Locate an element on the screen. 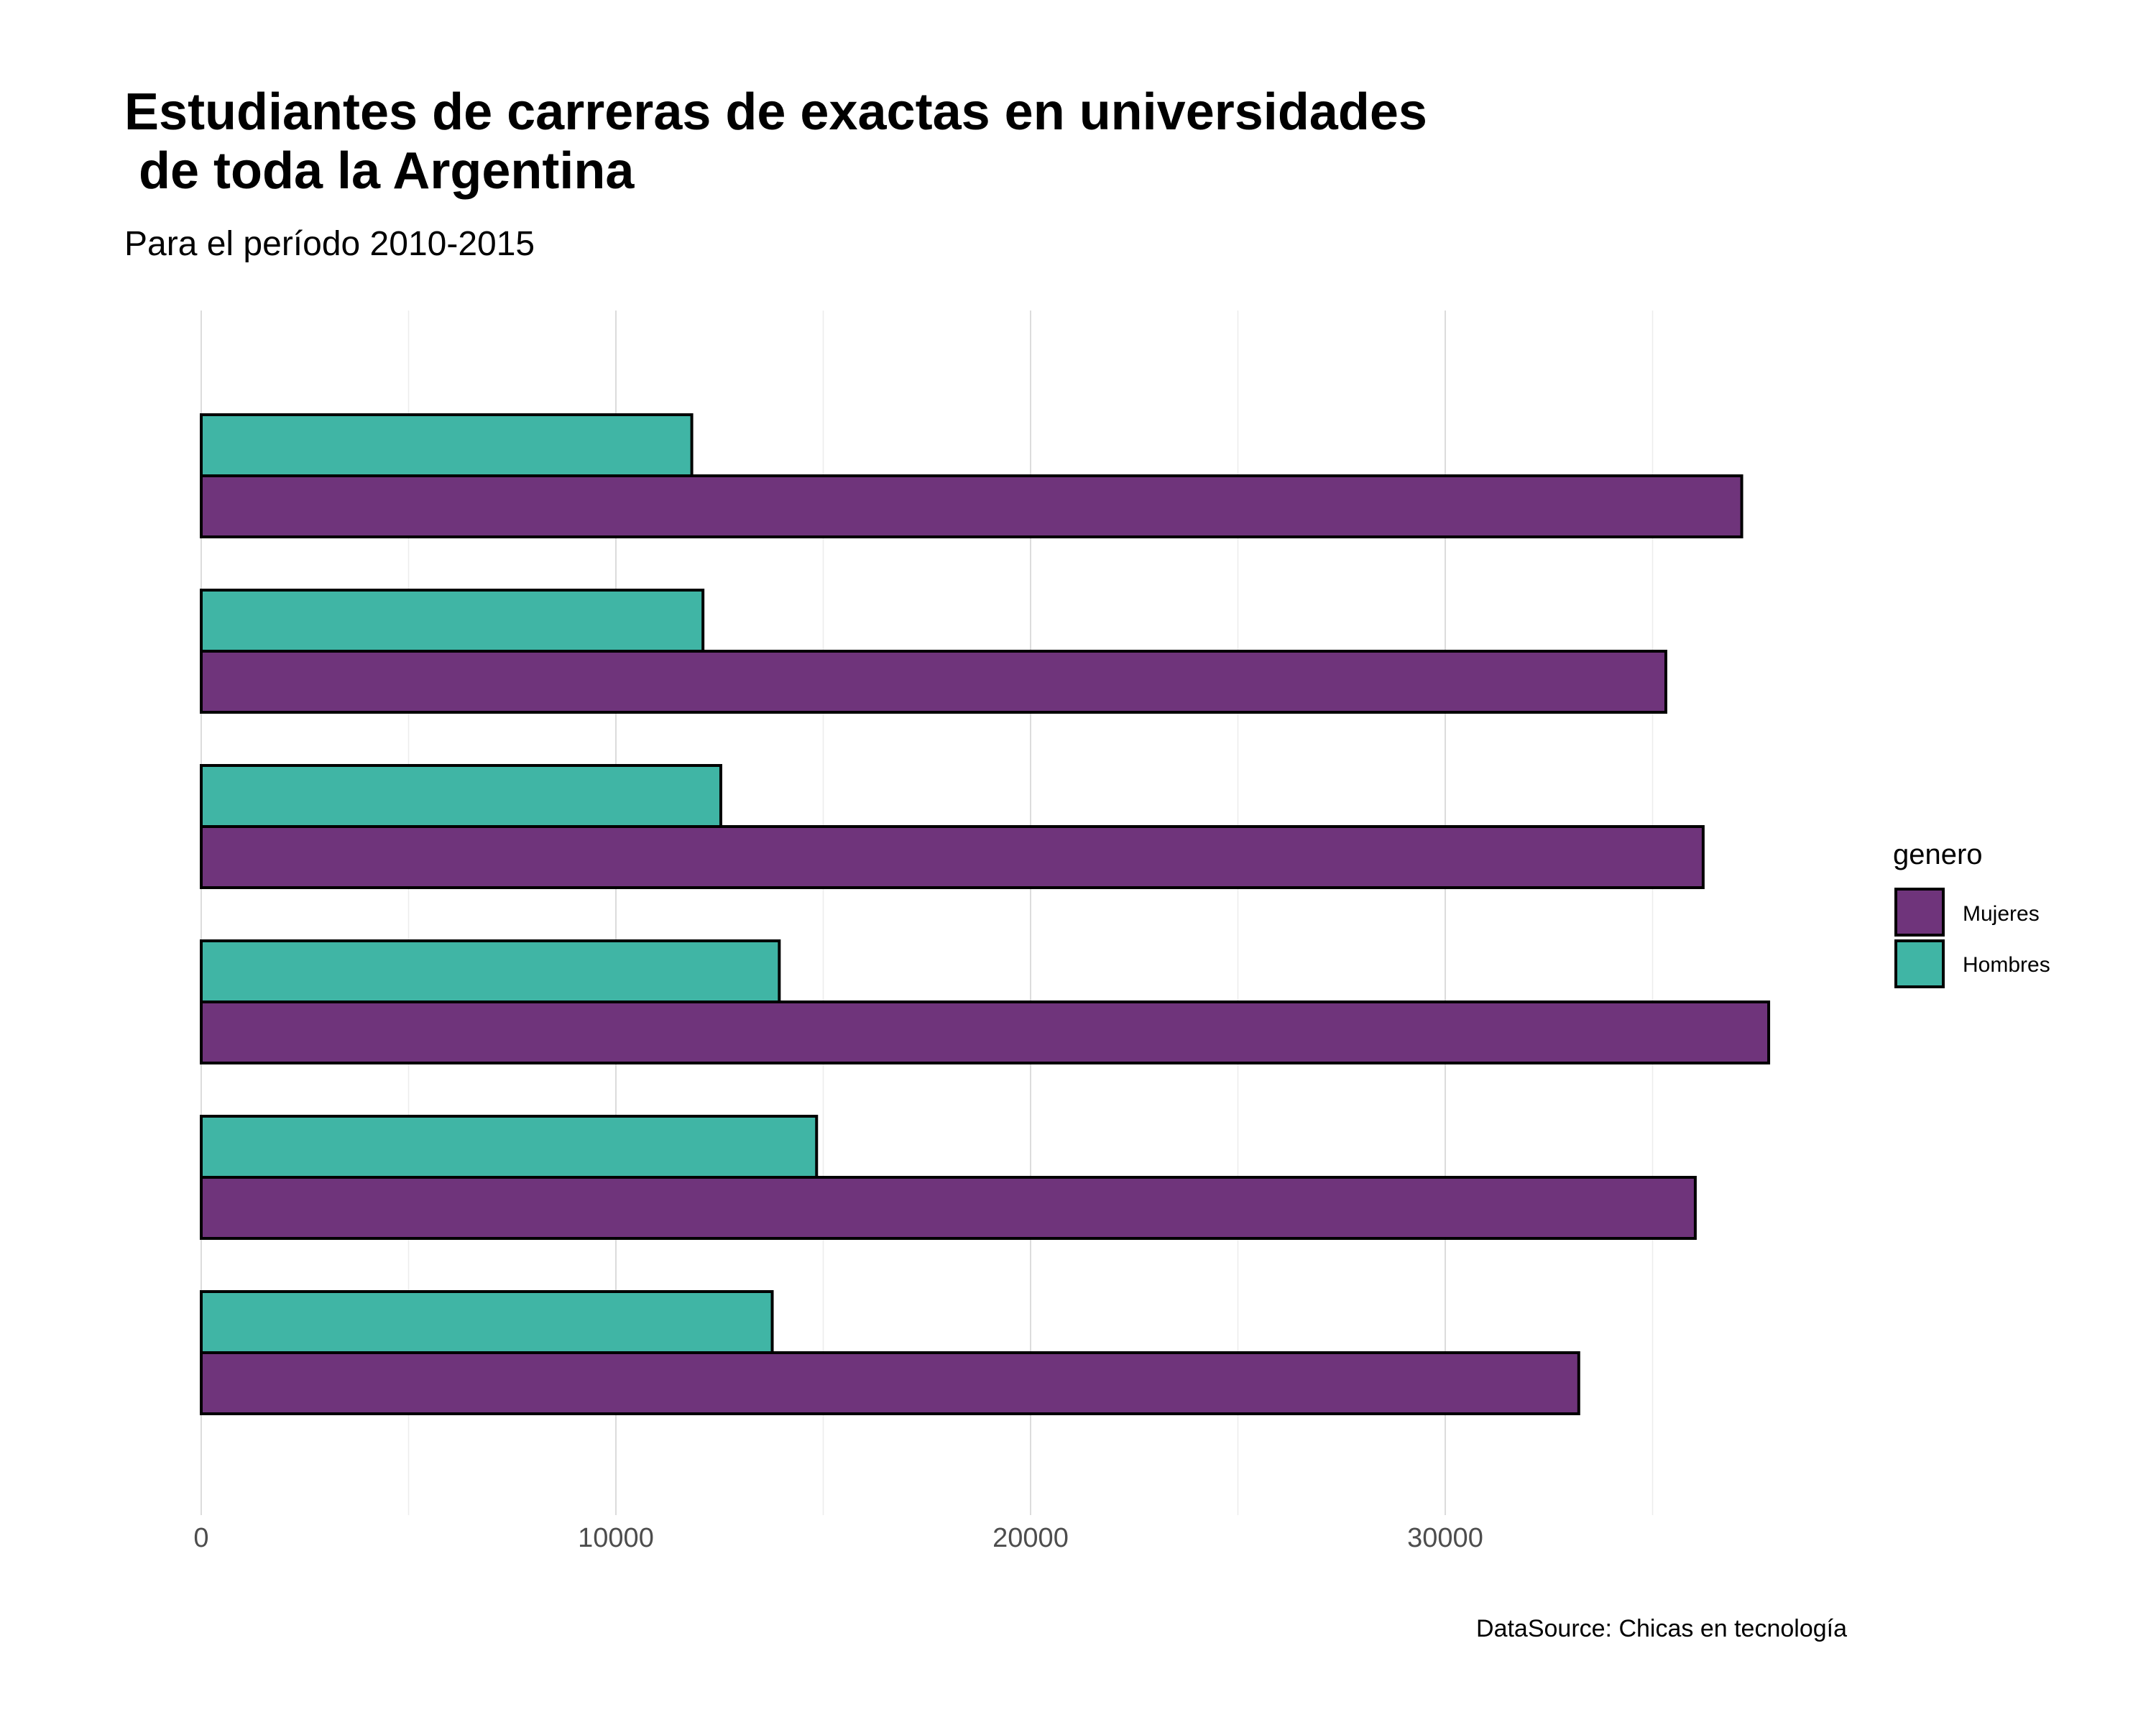 The width and height of the screenshot is (2156, 1725). x-tick-label: 20000 is located at coordinates (1030, 1538).